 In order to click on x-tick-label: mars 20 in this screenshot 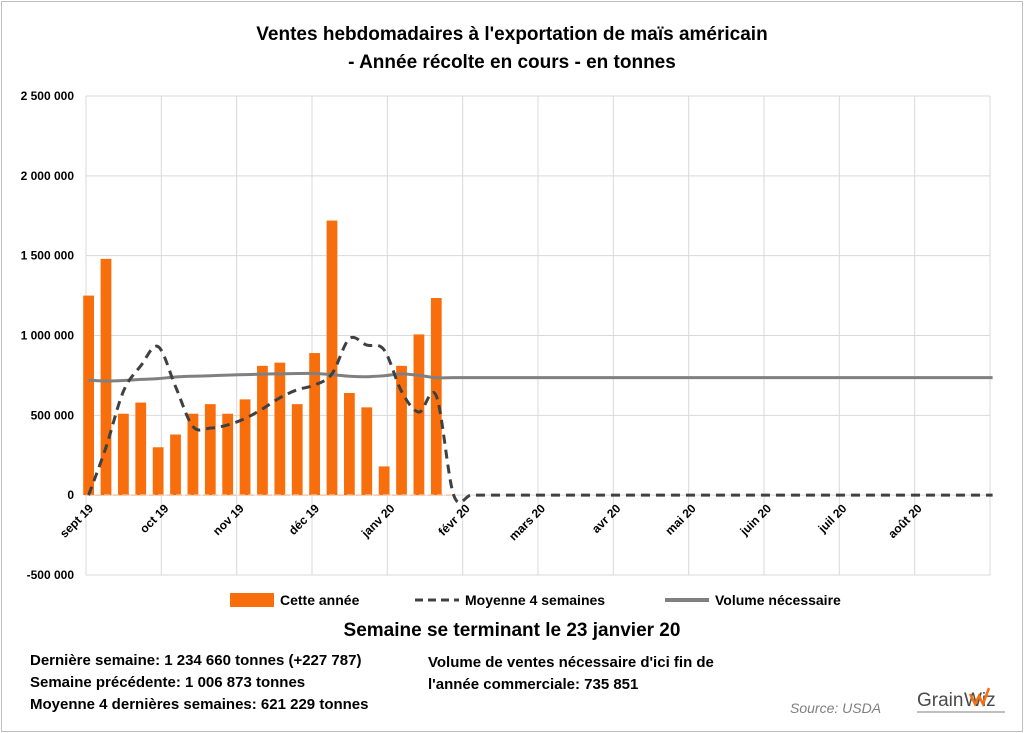, I will do `click(527, 522)`.